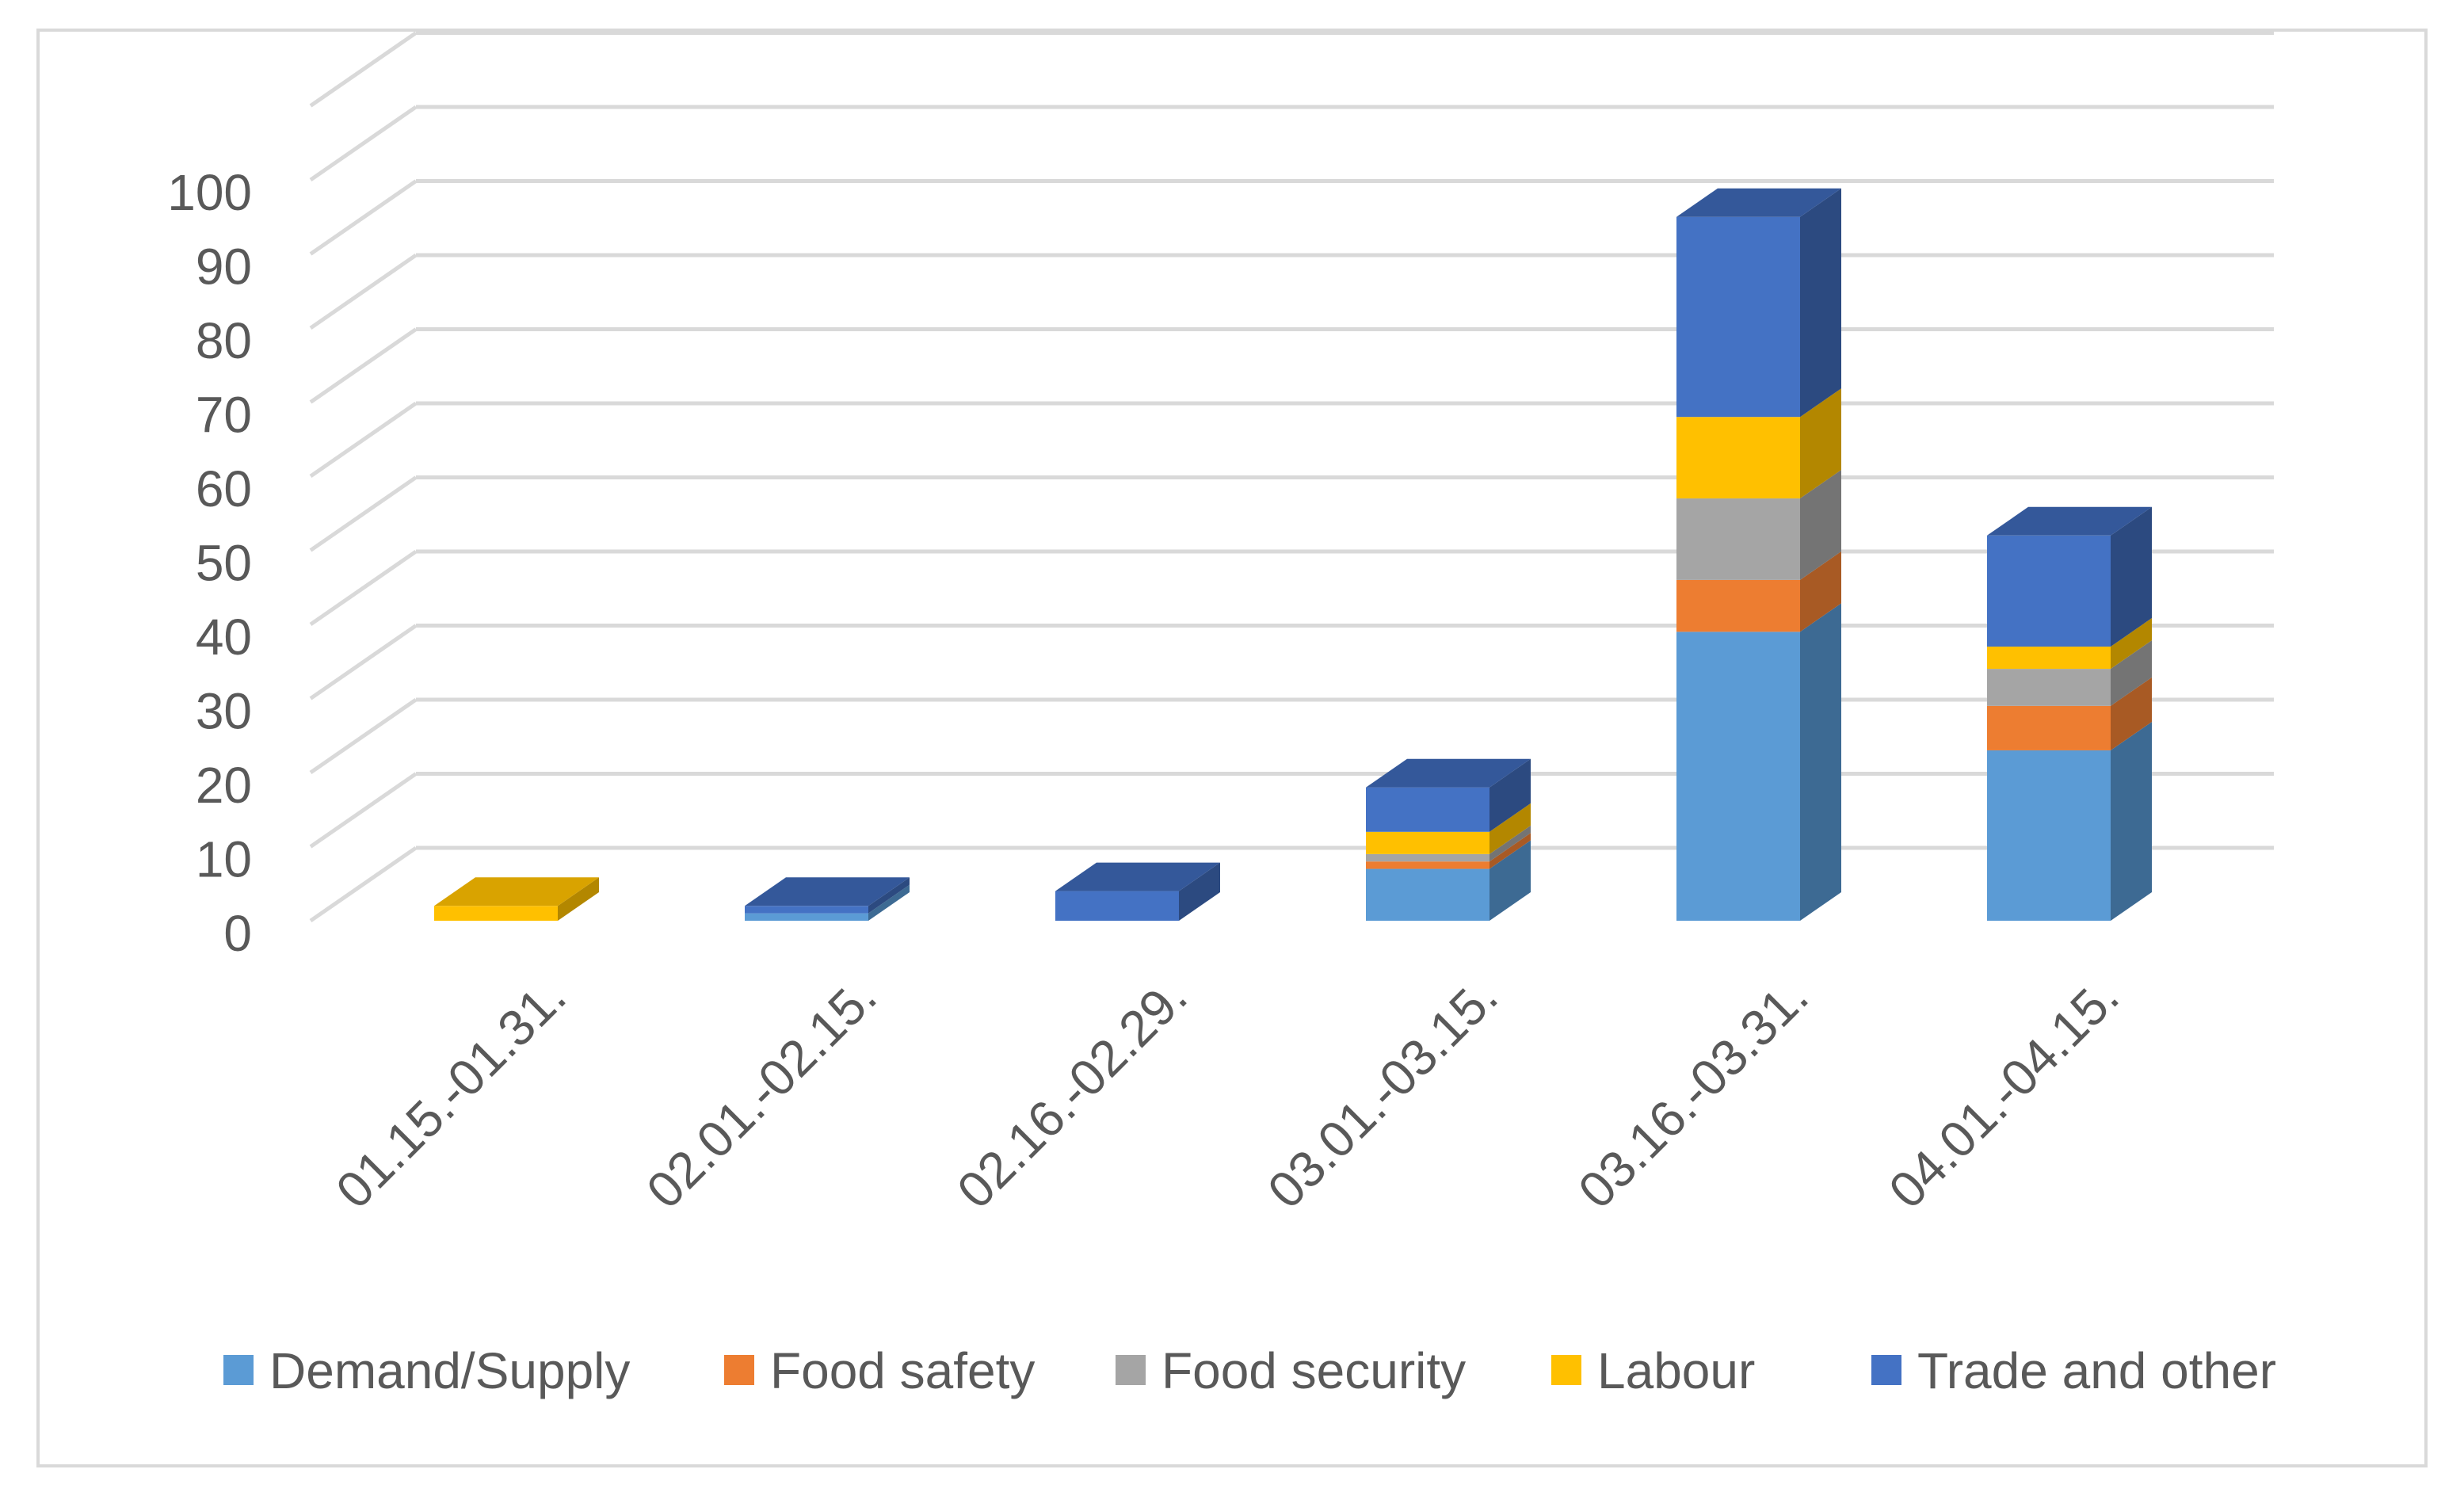  What do you see at coordinates (449, 1370) in the screenshot?
I see `legend-label-demand-supply: Demand/Supply` at bounding box center [449, 1370].